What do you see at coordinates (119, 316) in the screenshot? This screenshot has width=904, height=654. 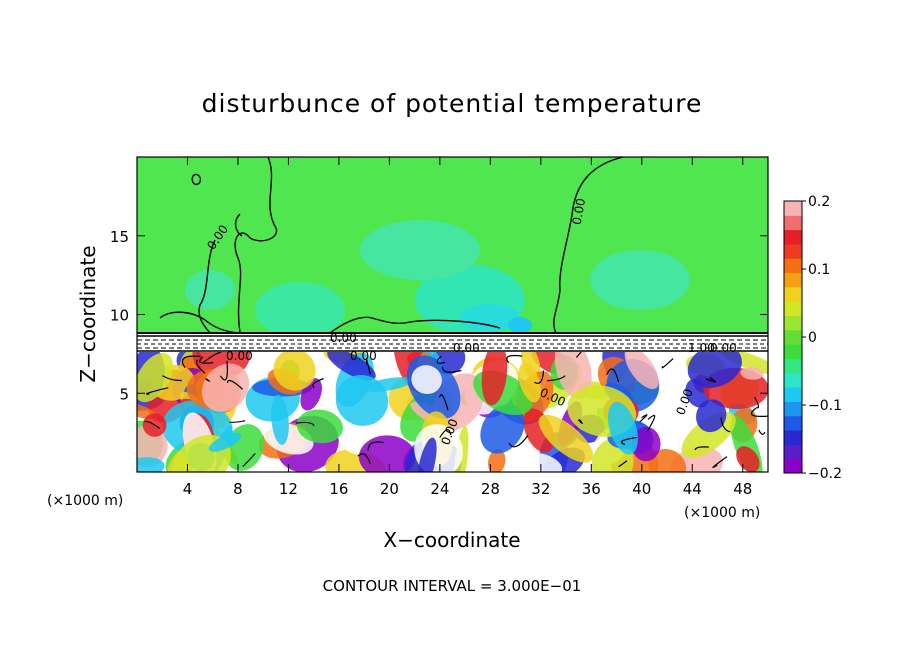 I see `y-tick-label: 10` at bounding box center [119, 316].